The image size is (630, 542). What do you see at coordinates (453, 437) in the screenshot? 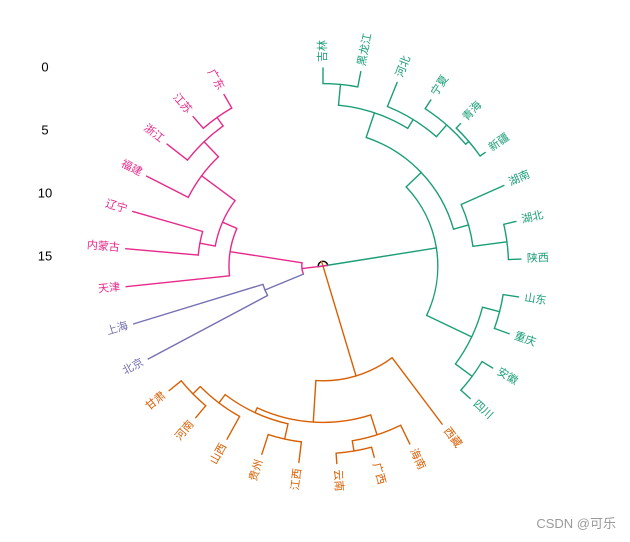
I see `leaf-label: 西藏` at bounding box center [453, 437].